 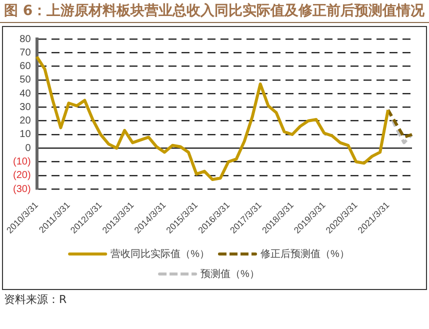 What do you see at coordinates (26, 80) in the screenshot?
I see `y-tick-label: 50` at bounding box center [26, 80].